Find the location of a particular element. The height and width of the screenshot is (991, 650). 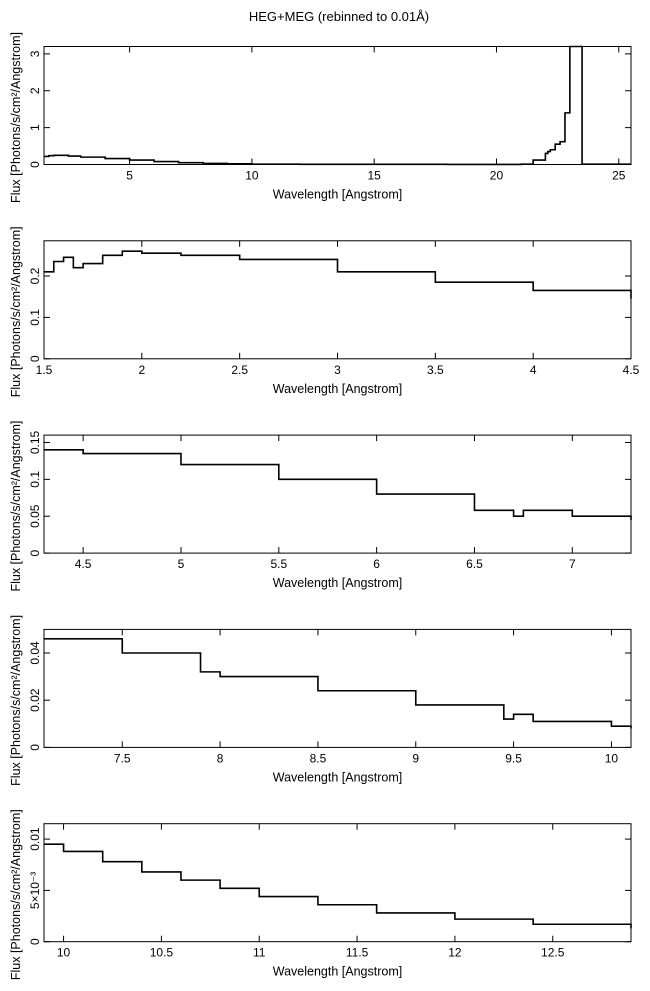

x-tick-label: 8.5 is located at coordinates (318, 758).